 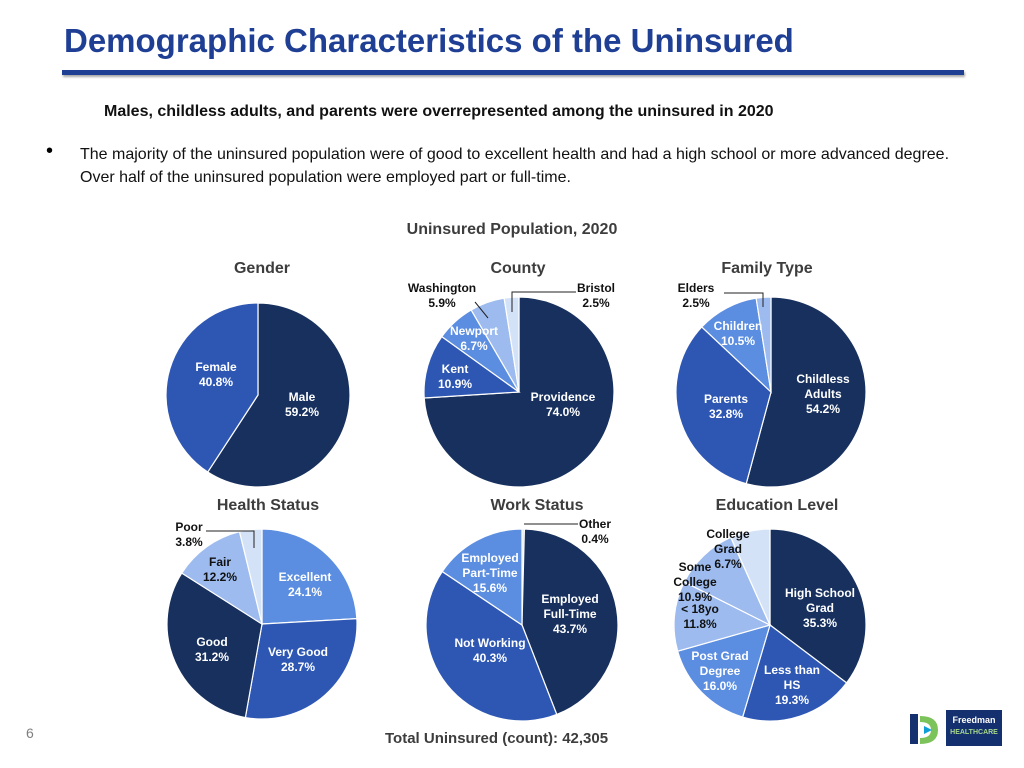 I want to click on pie-label-health-status-poor: Poor 3.8%, so click(x=189, y=534).